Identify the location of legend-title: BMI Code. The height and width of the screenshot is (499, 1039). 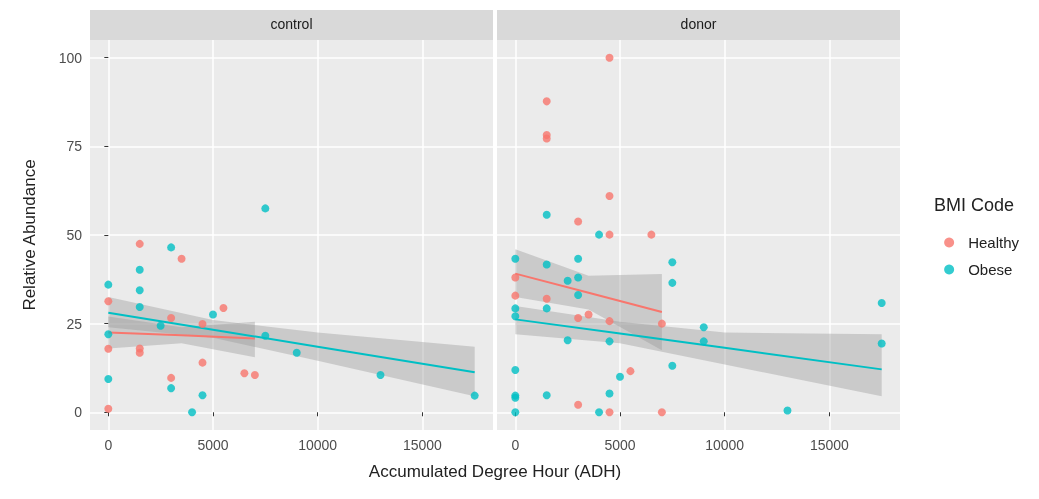
(974, 205).